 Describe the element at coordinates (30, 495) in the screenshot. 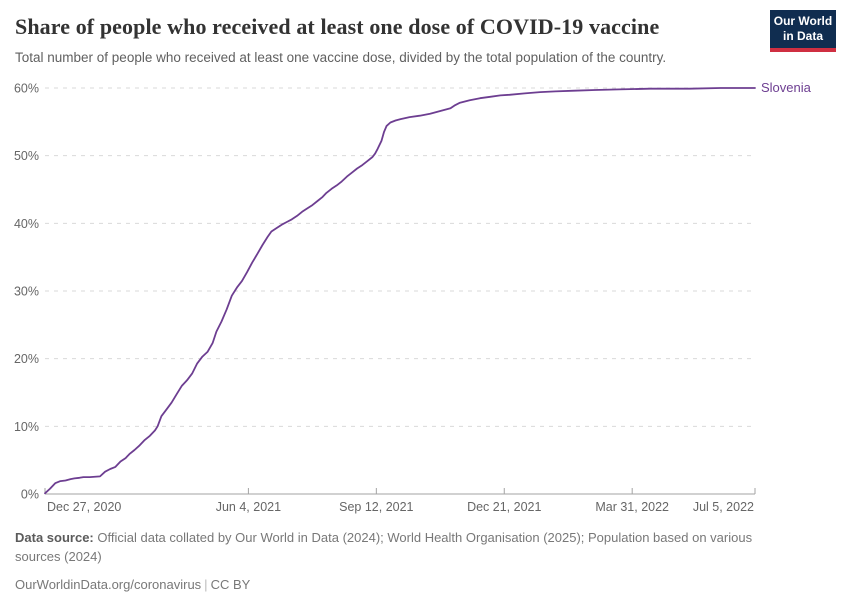

I see `y-tick-label-0: 0%` at that location.